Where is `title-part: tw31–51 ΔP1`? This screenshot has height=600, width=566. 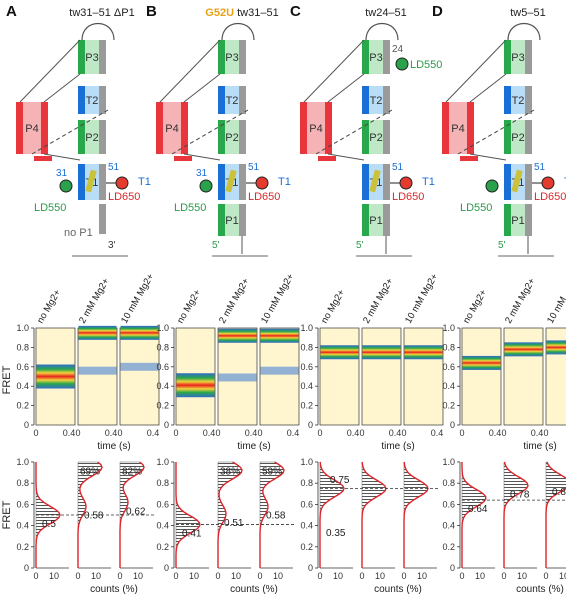 title-part: tw31–51 ΔP1 is located at coordinates (101, 13).